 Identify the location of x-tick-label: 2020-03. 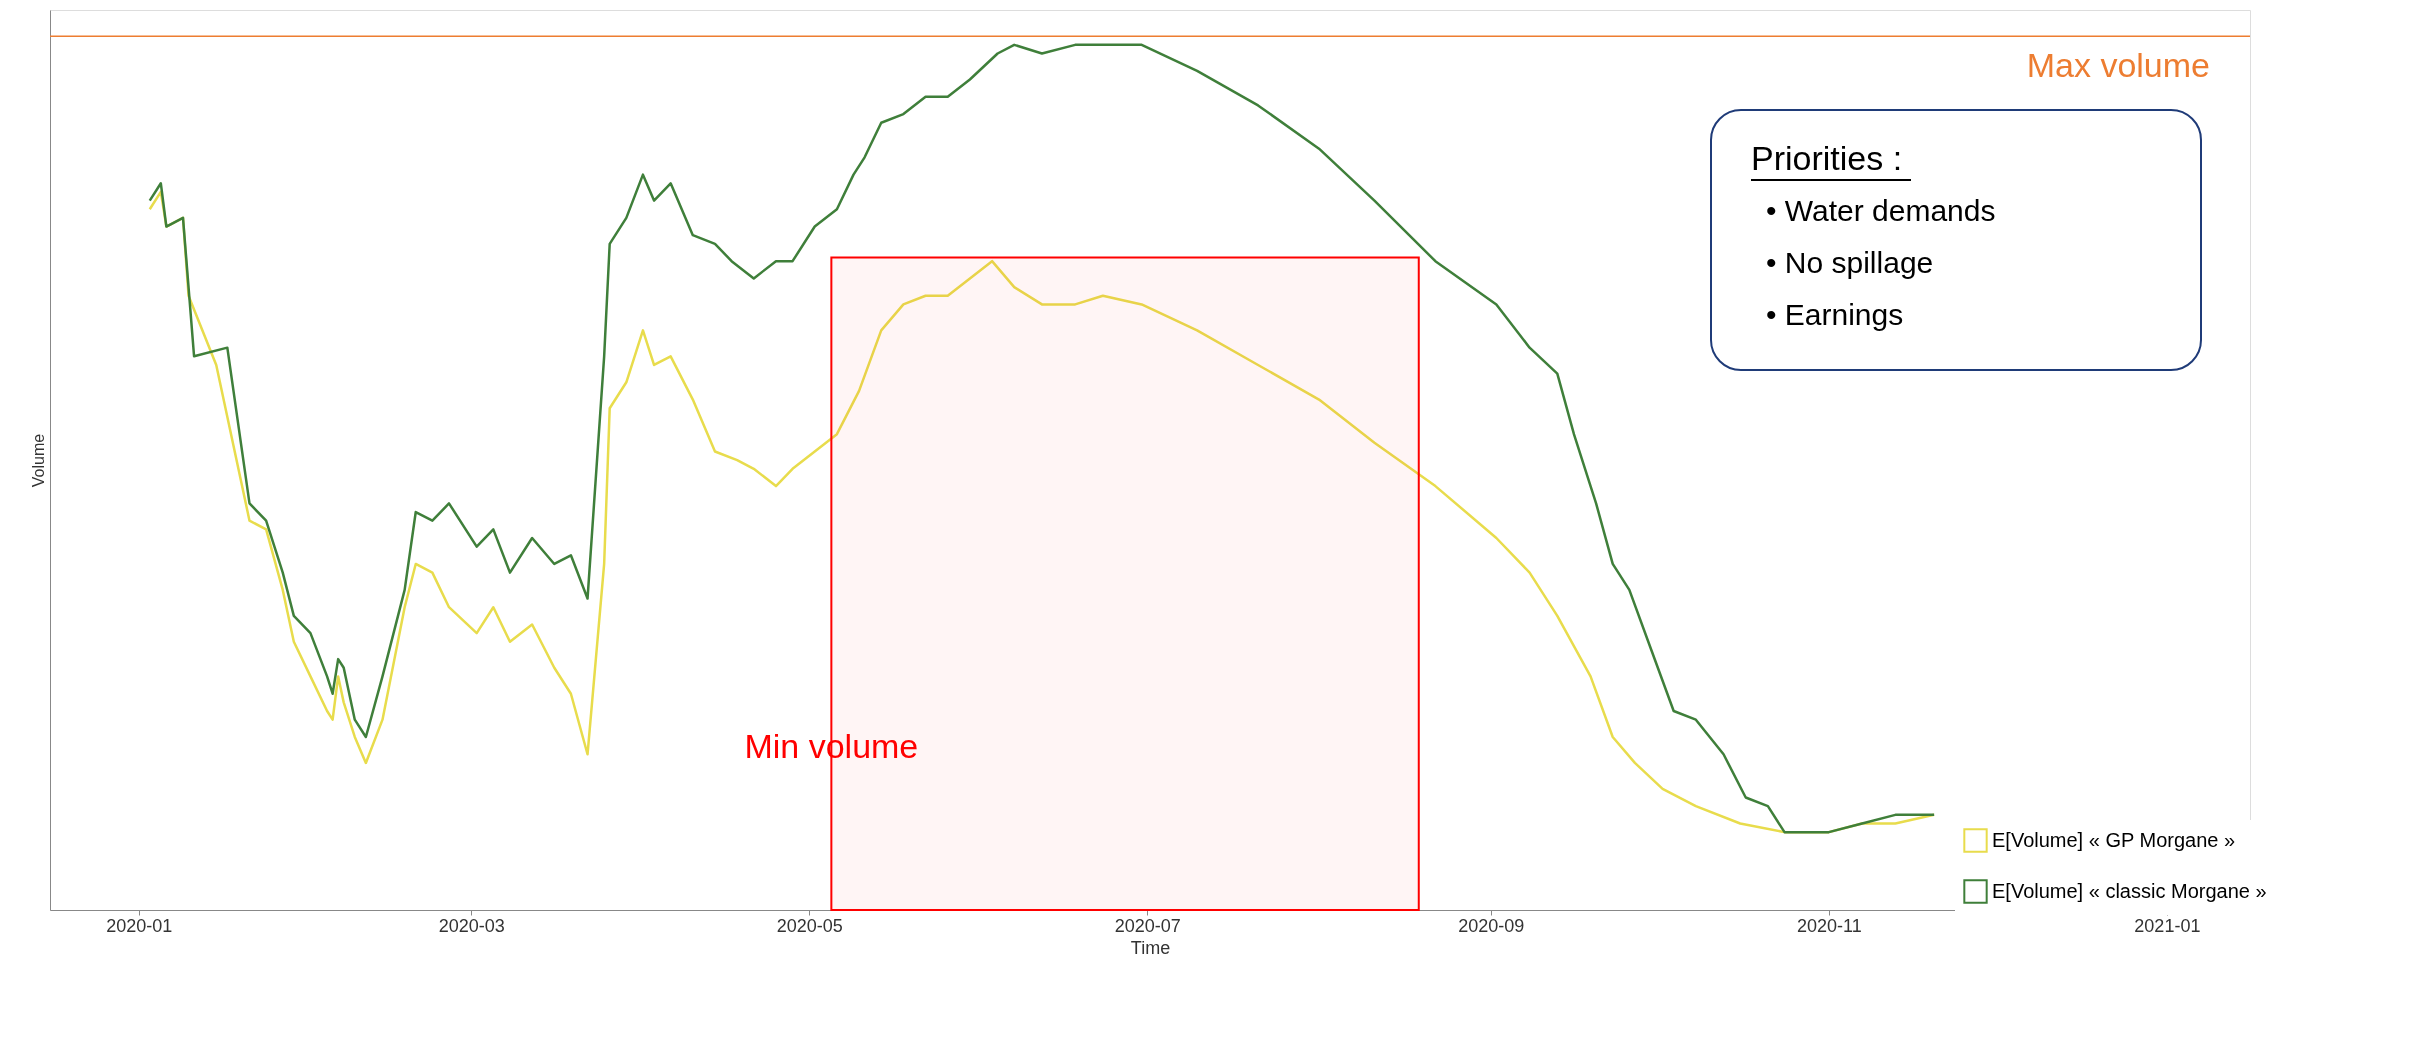
(471, 925).